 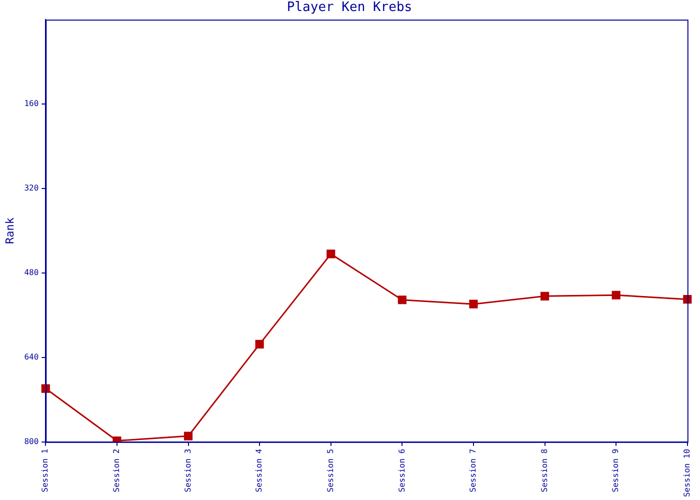 What do you see at coordinates (687, 473) in the screenshot?
I see `x-tick-label: Session 10` at bounding box center [687, 473].